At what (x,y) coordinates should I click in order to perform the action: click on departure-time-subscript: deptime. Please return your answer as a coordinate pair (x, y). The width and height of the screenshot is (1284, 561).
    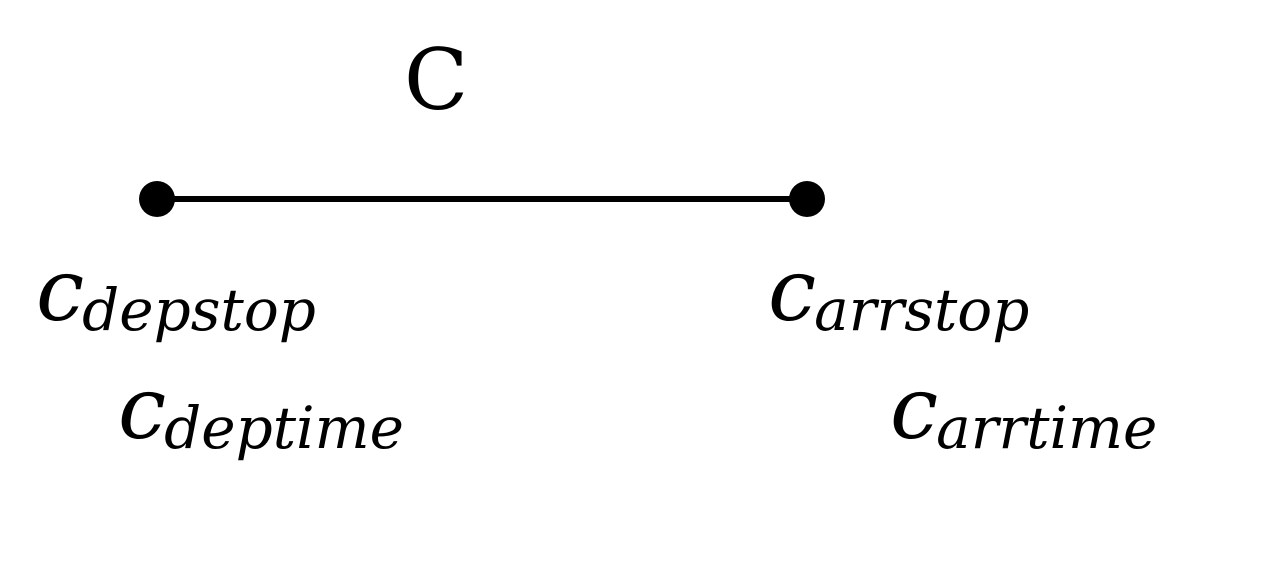
    Looking at the image, I should click on (284, 428).